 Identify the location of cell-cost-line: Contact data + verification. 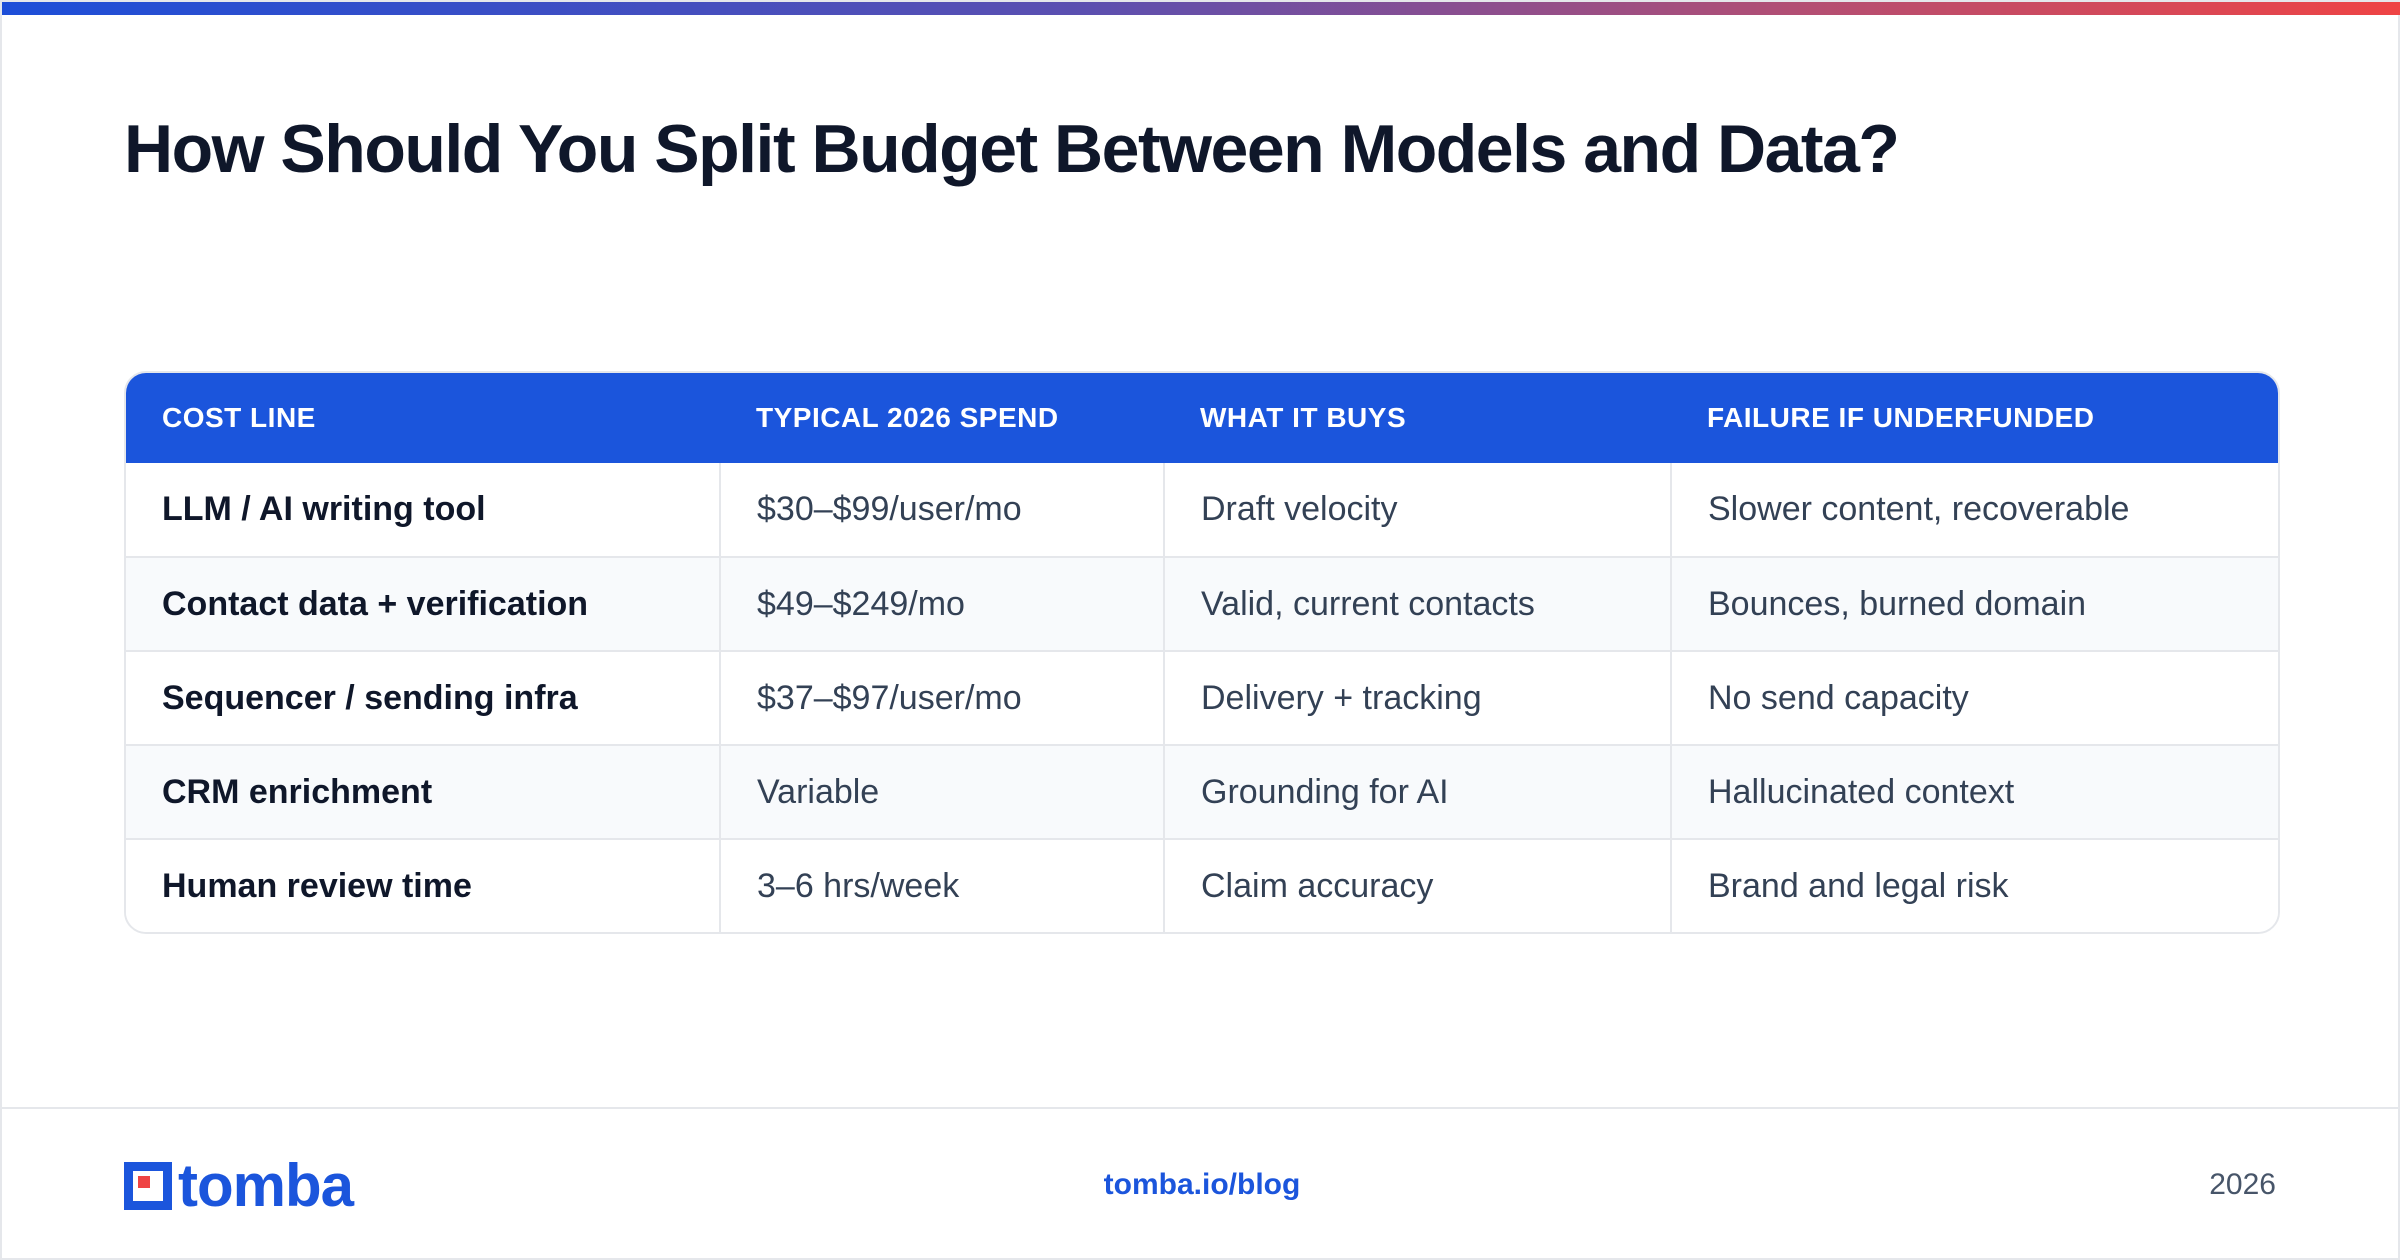
(423, 603).